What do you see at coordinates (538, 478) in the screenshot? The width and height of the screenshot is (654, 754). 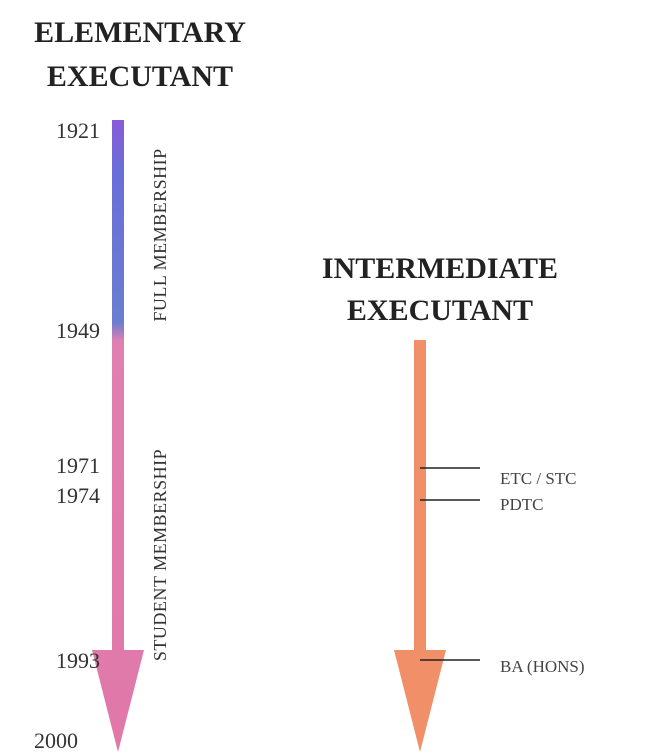 I see `qualification: ETC / STC` at bounding box center [538, 478].